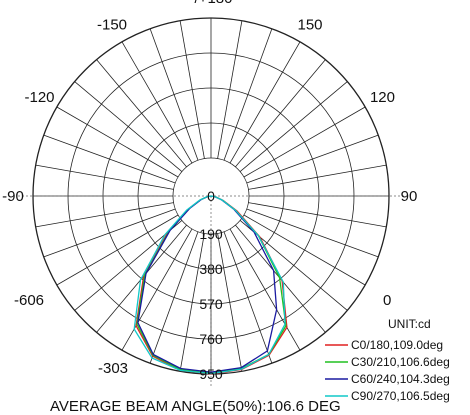 This screenshot has height=415, width=470. I want to click on unit-label: UNIT:cd, so click(409, 324).